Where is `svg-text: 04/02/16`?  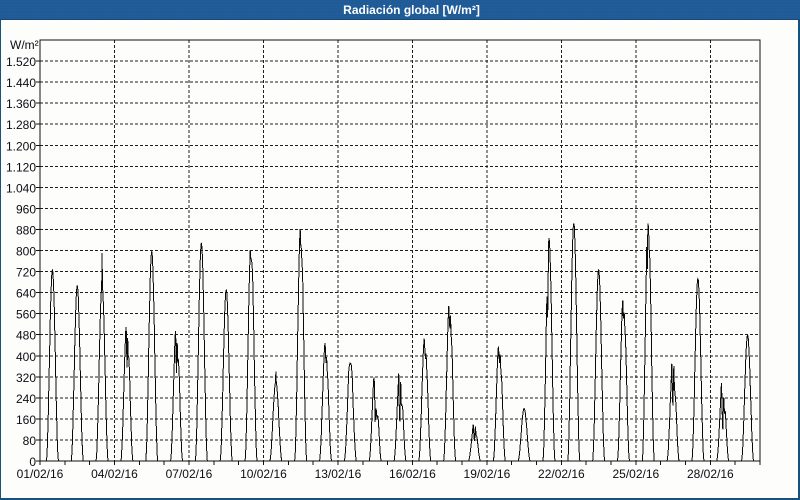 svg-text: 04/02/16 is located at coordinates (114, 474).